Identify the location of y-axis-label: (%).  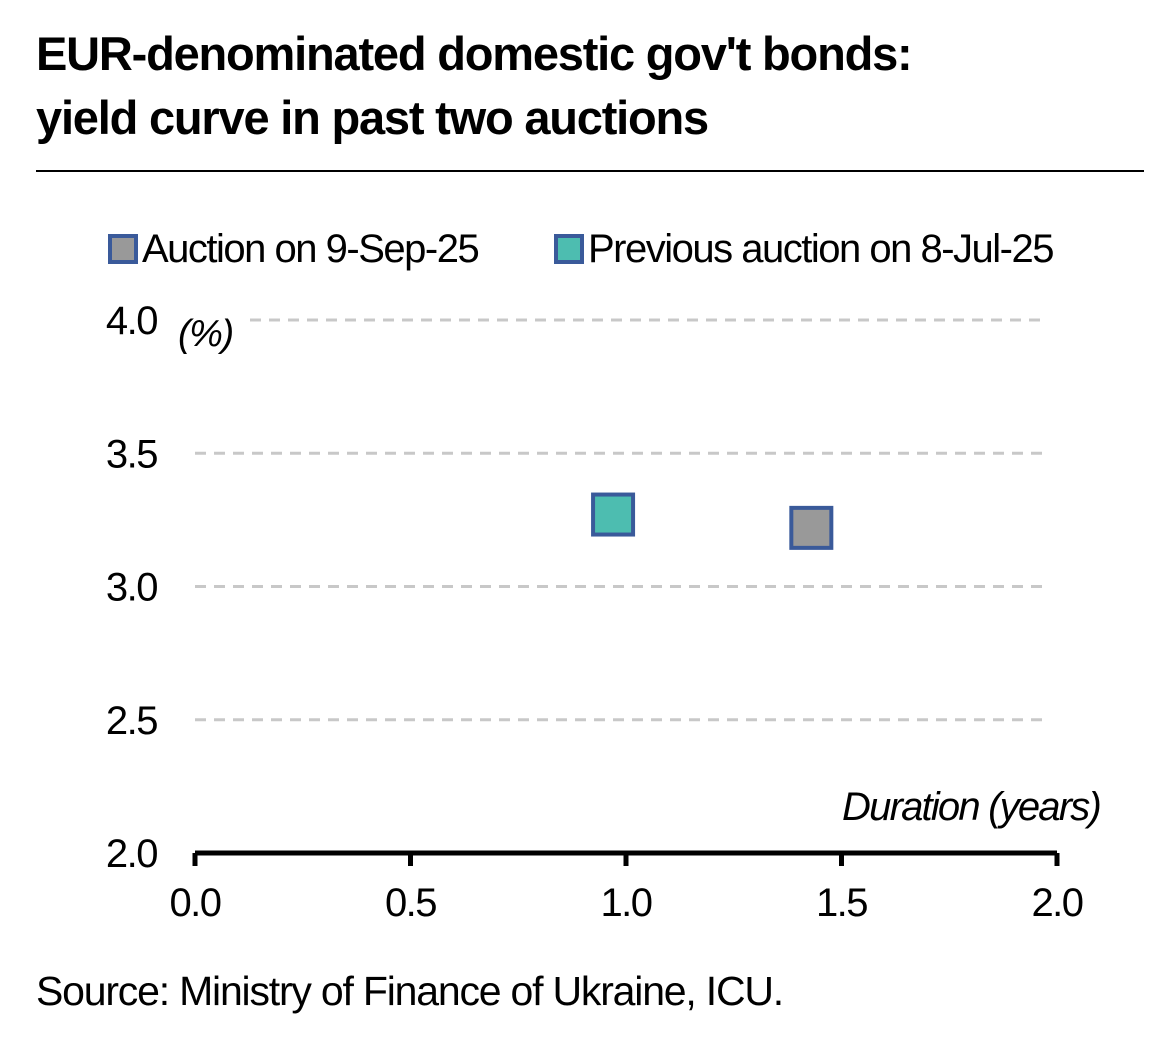
(205, 334).